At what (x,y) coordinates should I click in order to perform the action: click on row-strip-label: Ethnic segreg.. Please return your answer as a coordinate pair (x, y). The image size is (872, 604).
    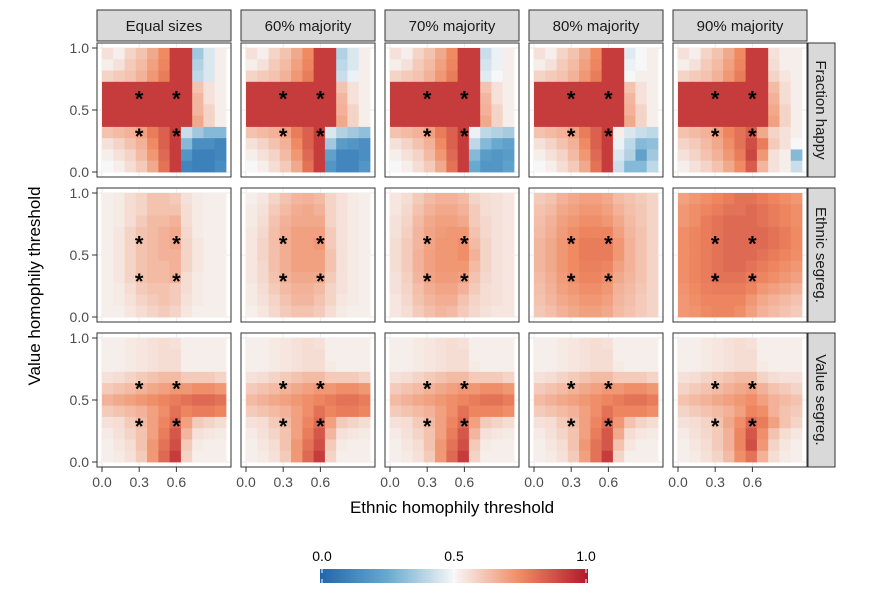
    Looking at the image, I should click on (820, 255).